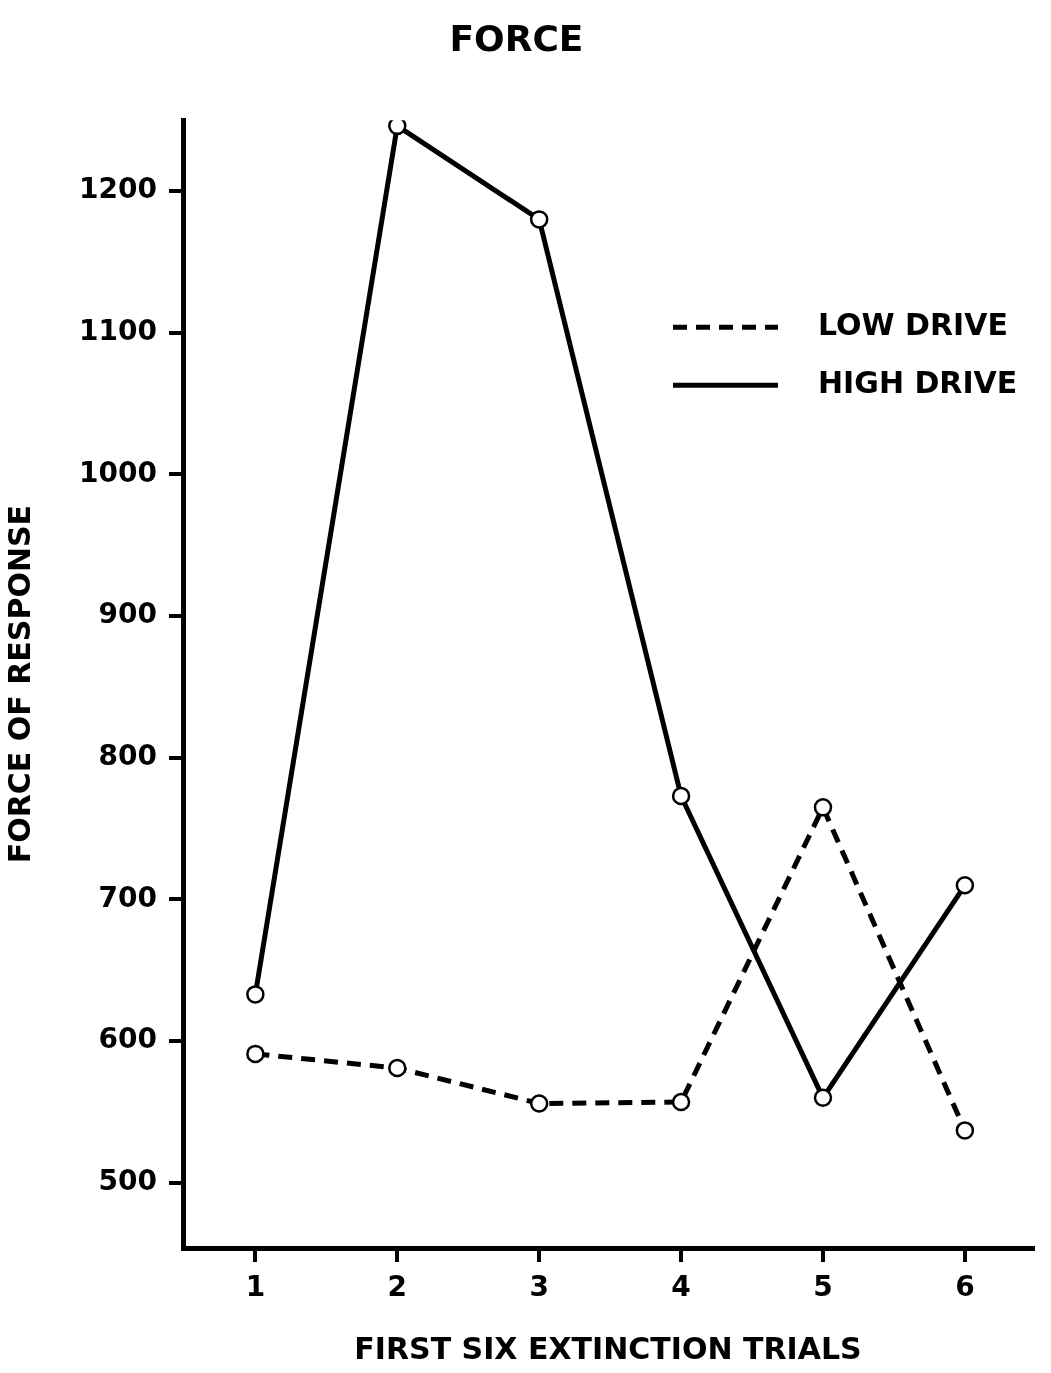  Describe the element at coordinates (516, 38) in the screenshot. I see `chart-title: FORCE` at that location.